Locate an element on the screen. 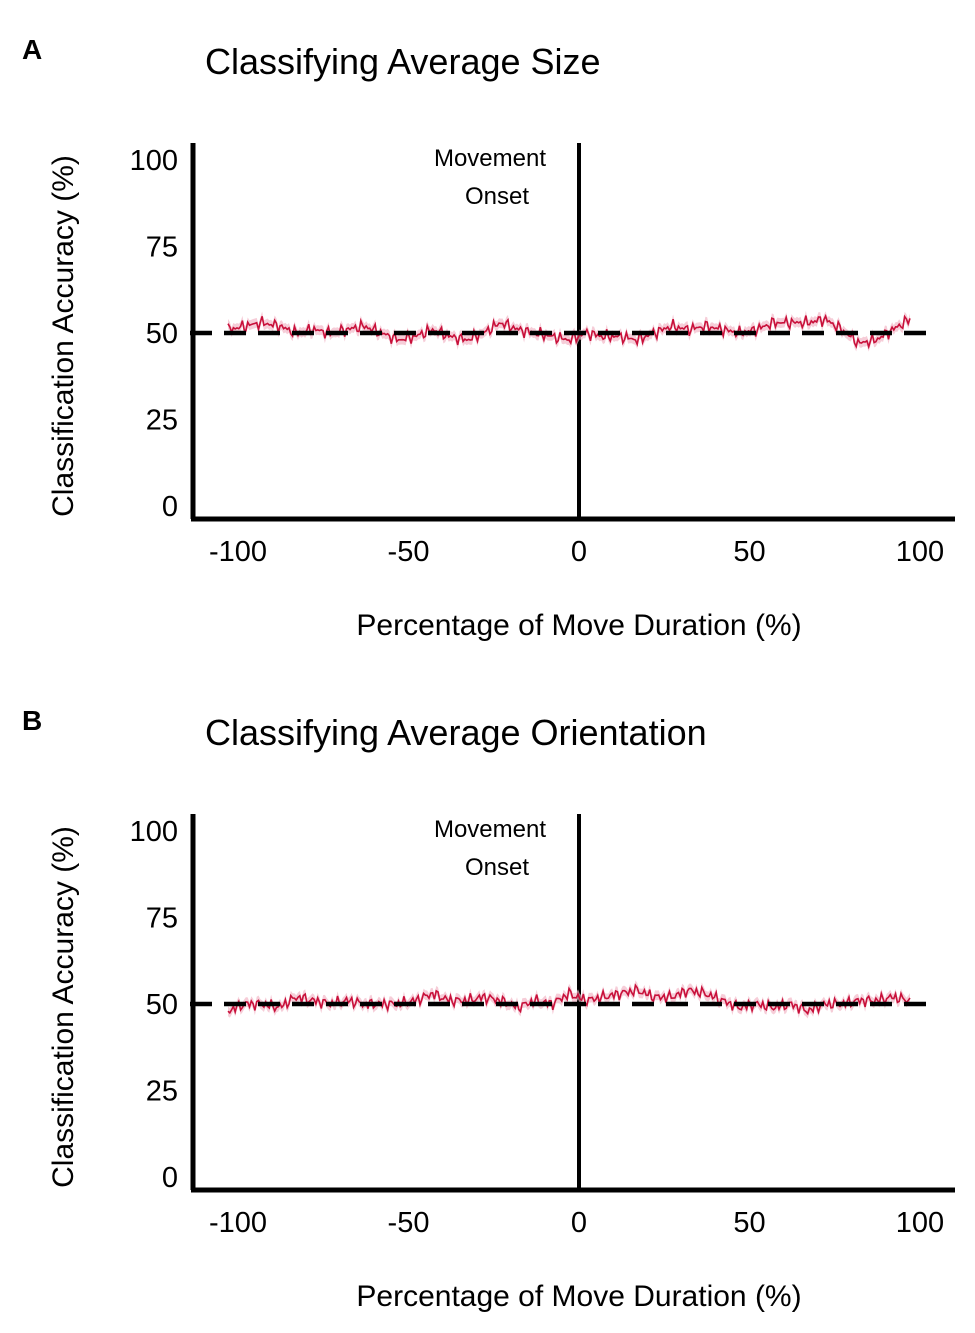 This screenshot has height=1333, width=975. panel-a-xtick--50: -50 is located at coordinates (409, 552).